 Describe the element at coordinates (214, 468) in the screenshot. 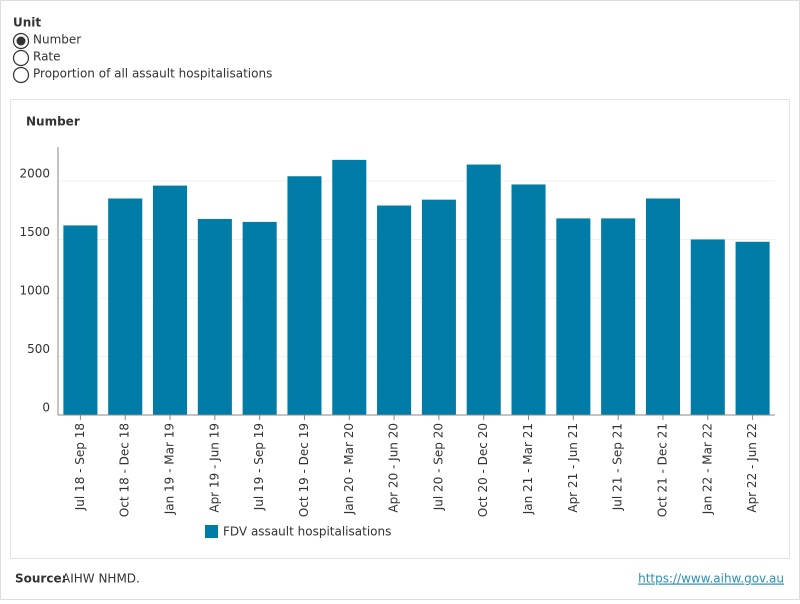

I see `x-tick-label: Apr 19 - Jun 19` at that location.